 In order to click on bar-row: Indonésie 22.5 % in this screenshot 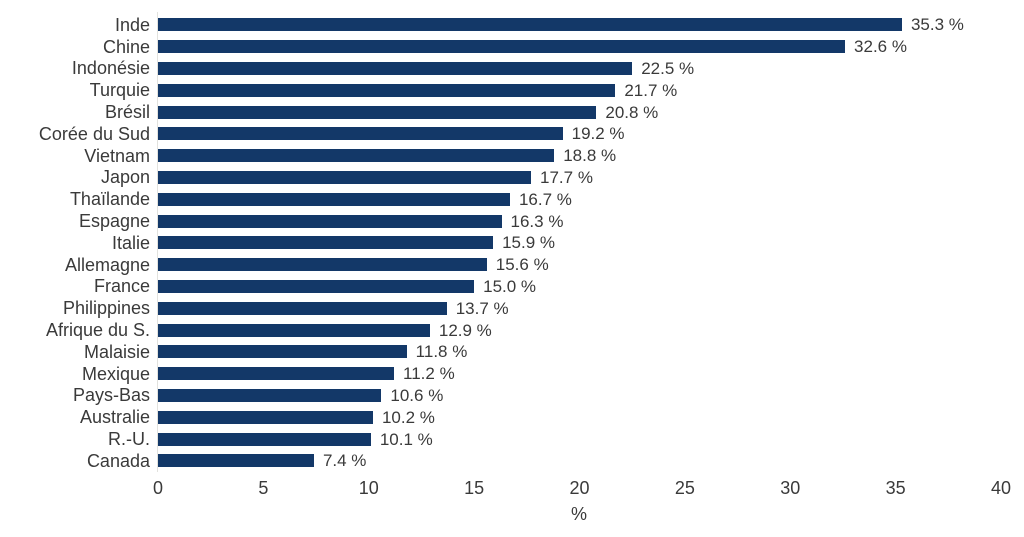, I will do `click(512, 69)`.